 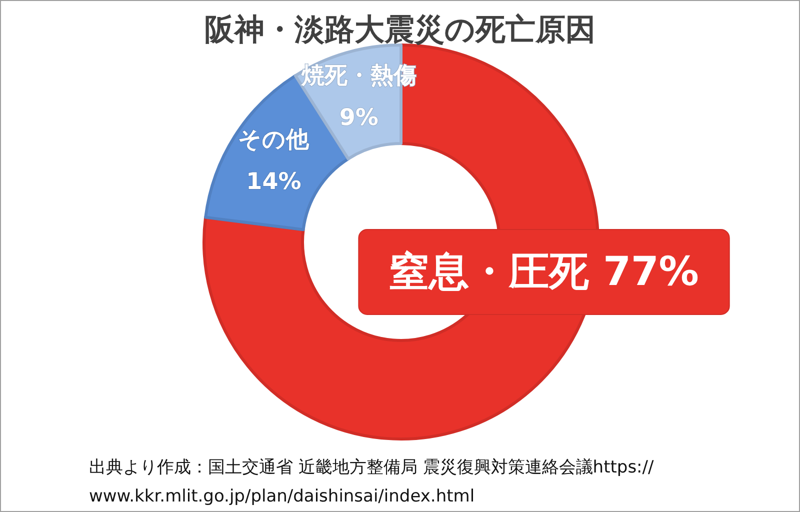 I want to click on text: 出典より作成：国土交通省 近畿地方整備局 震災復興対策連絡会議https://www.kkr.mlit.go.jp/plan/daishinsai/index.html, so click(x=371, y=482).